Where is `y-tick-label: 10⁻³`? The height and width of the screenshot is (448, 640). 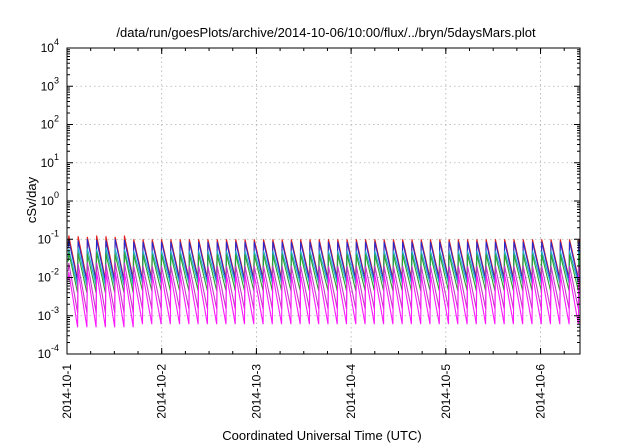 y-tick-label: 10⁻³ is located at coordinates (48, 314).